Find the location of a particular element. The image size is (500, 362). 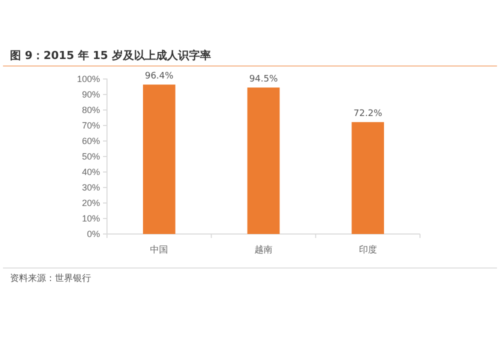

y-tick-label: 0% is located at coordinates (93, 233).